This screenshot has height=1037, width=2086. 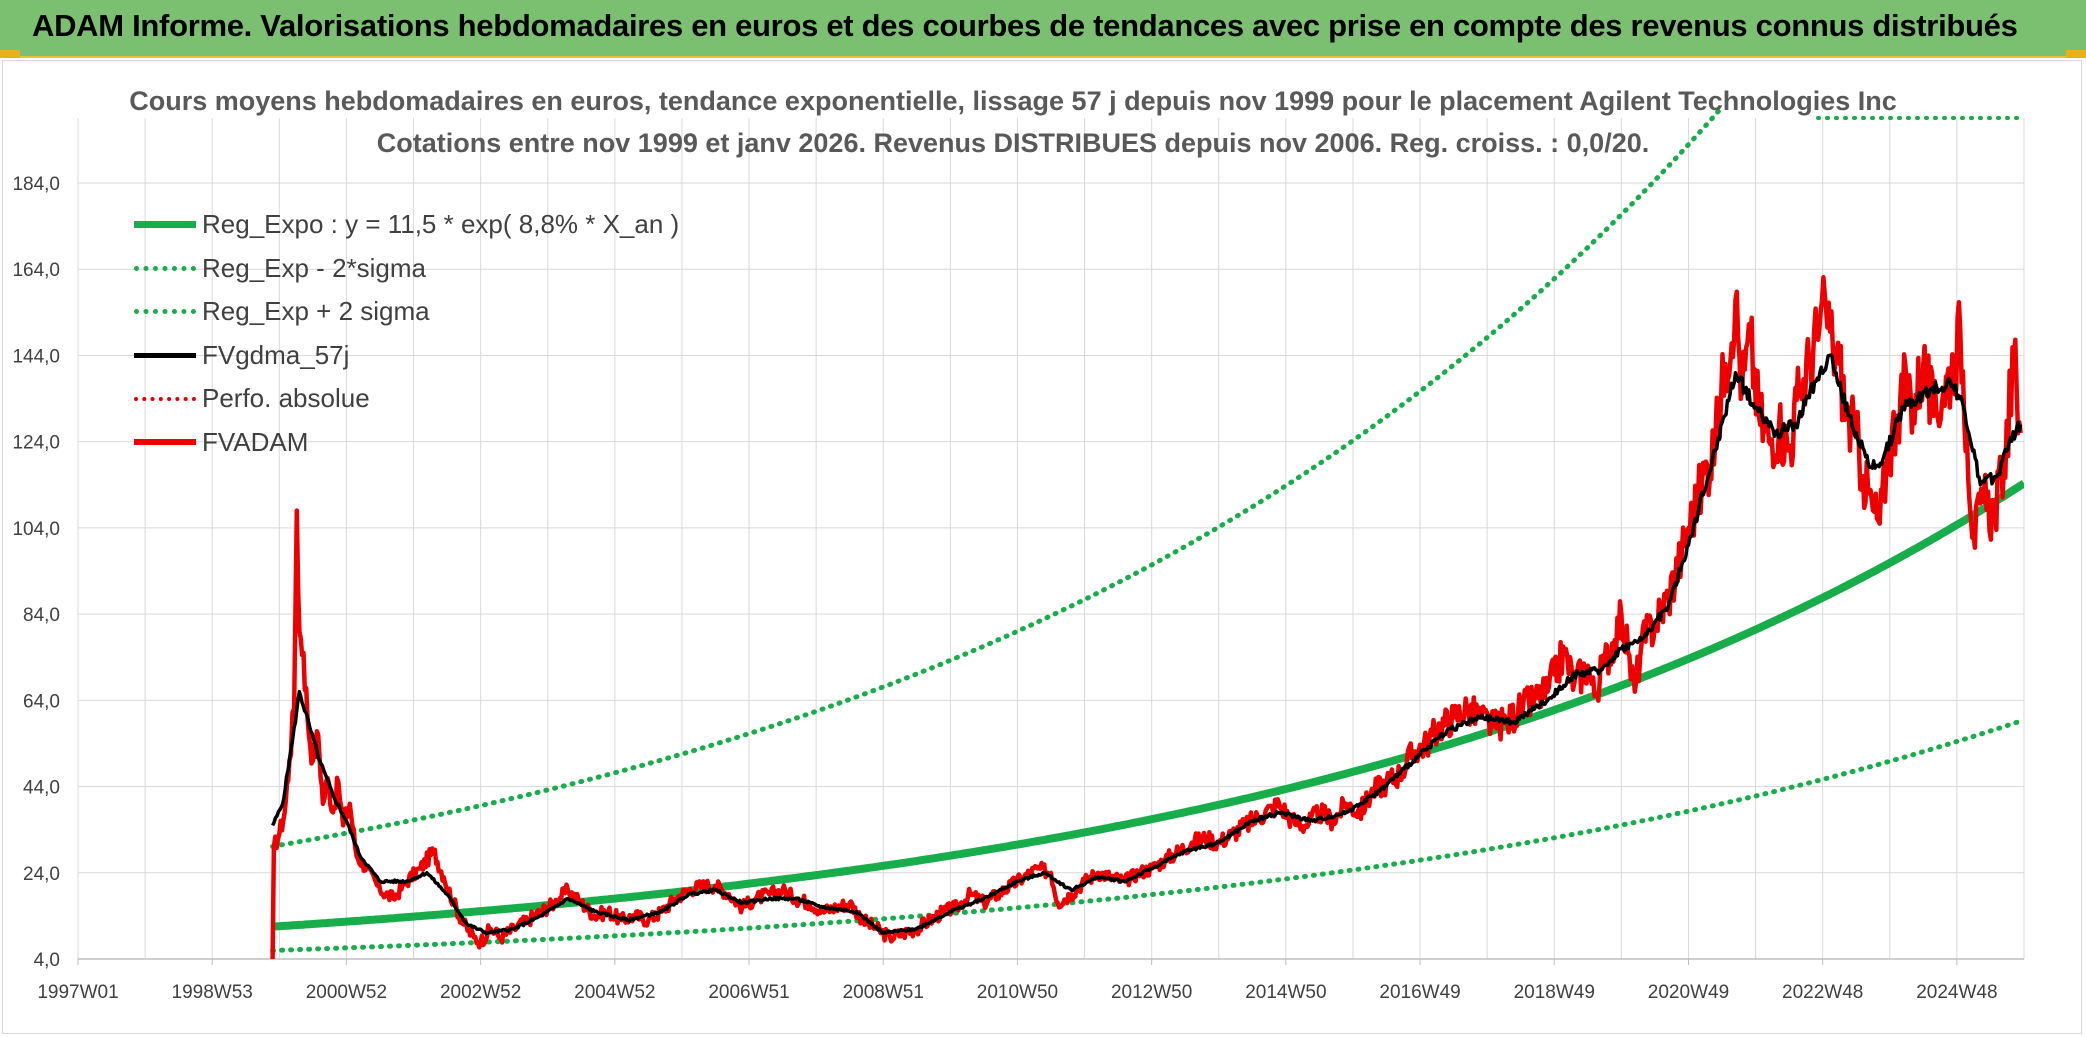 What do you see at coordinates (36, 184) in the screenshot?
I see `y-tick-label: 184,0` at bounding box center [36, 184].